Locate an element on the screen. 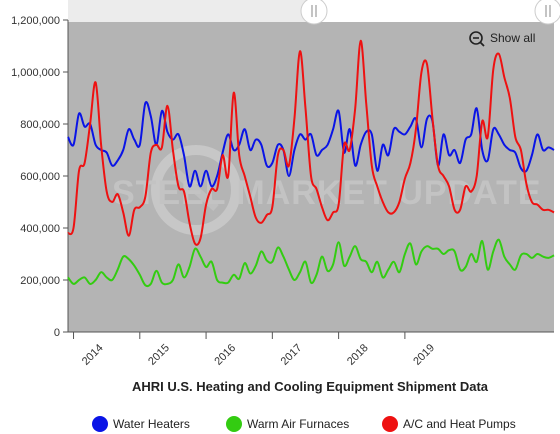 This screenshot has width=560, height=434. x-tick-label: 2018 is located at coordinates (358, 355).